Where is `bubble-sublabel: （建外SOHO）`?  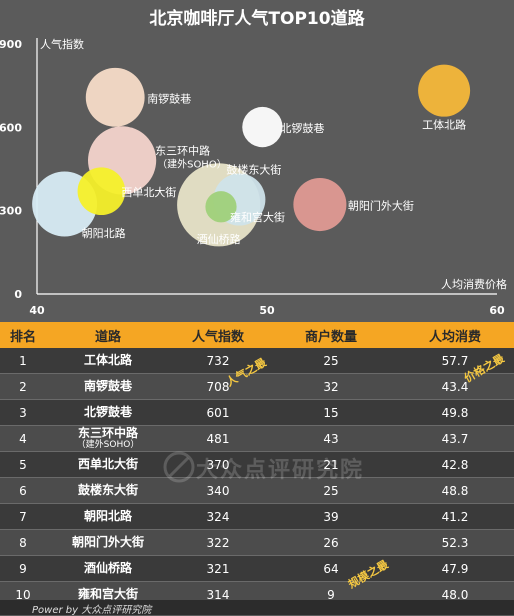 bubble-sublabel: （建外SOHO） is located at coordinates (192, 163).